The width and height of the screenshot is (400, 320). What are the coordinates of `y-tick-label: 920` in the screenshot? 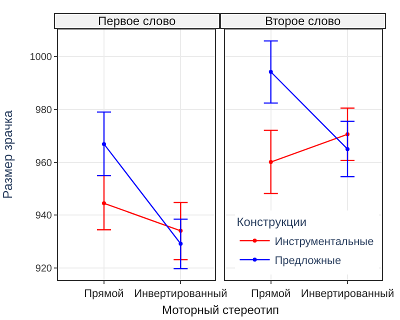 It's located at (43, 269).